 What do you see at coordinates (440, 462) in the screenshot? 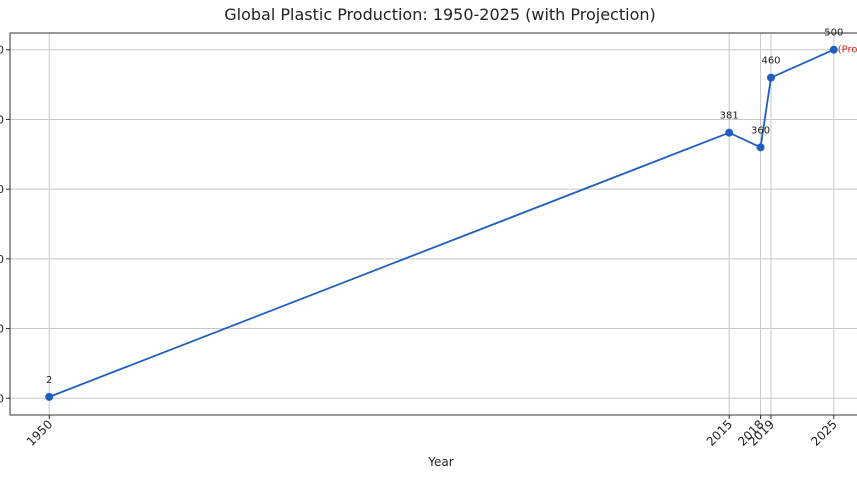
I see `x-axis-label: Year` at bounding box center [440, 462].